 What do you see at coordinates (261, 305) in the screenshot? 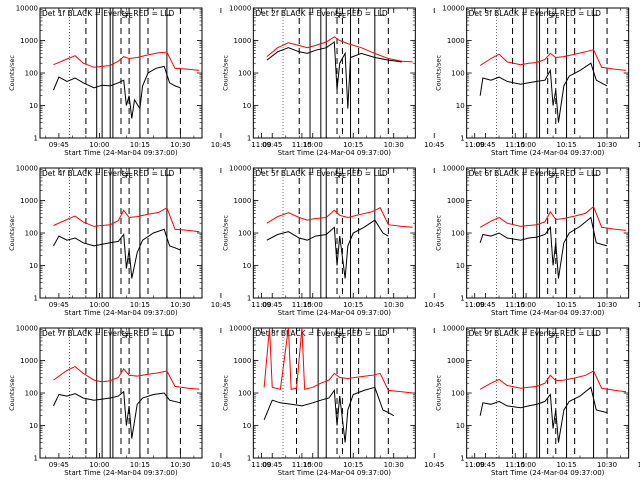
I see `x-tick-label: 11:00` at bounding box center [261, 305].